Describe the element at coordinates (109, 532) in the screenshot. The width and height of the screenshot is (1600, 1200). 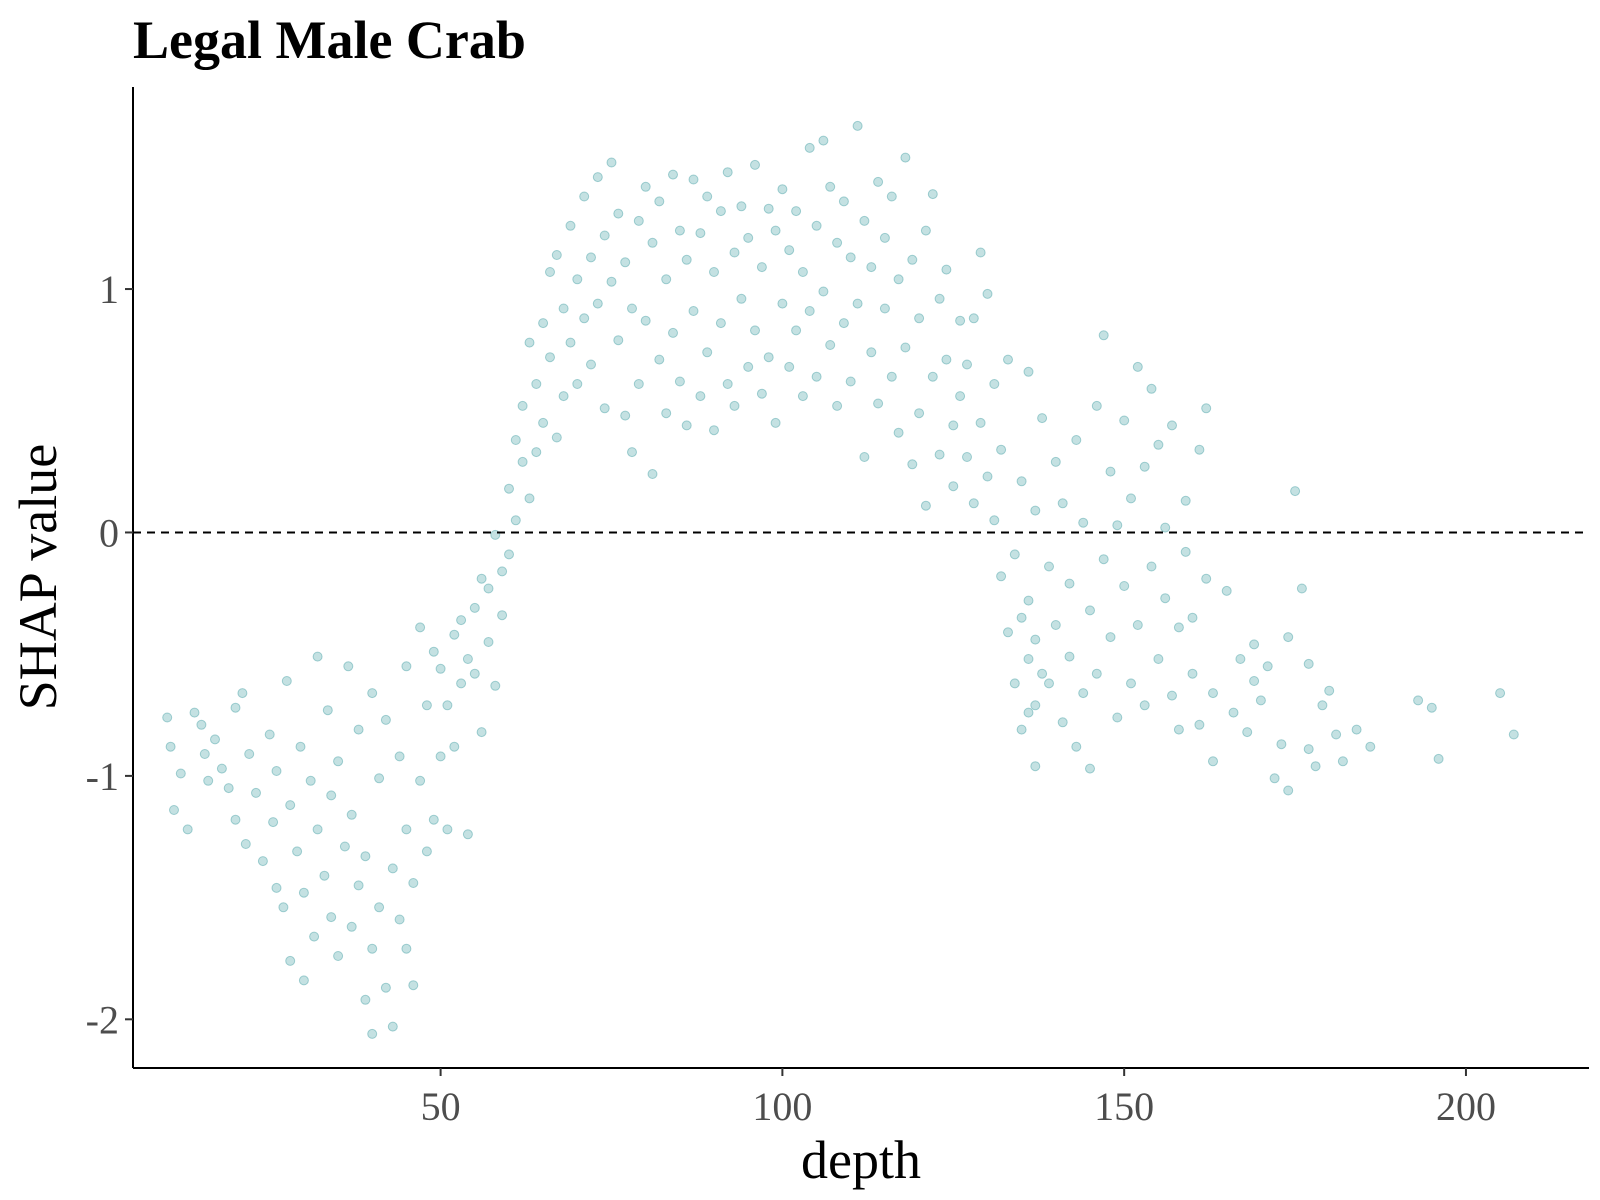
I see `y-tick-label: 0` at that location.